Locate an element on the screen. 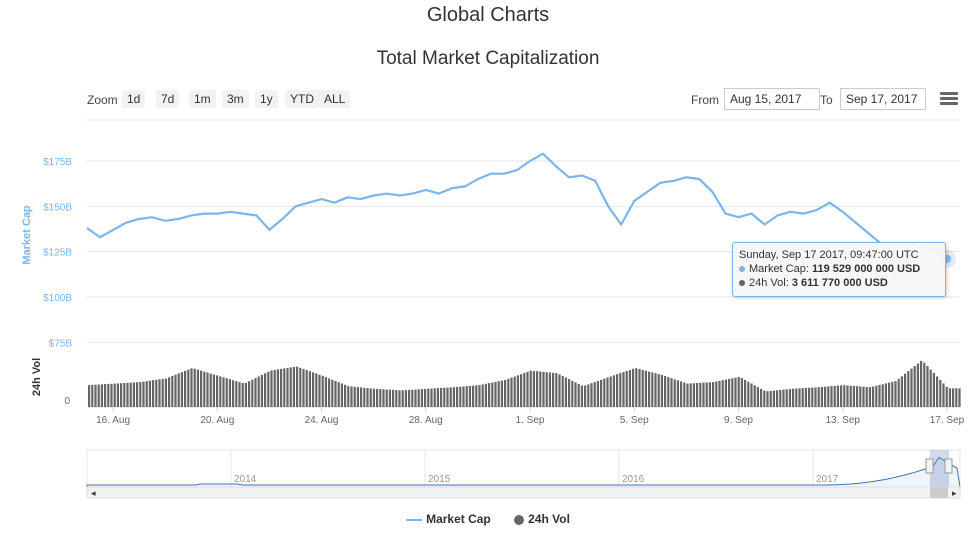 The width and height of the screenshot is (976, 535). zoom-3m-button: 3m is located at coordinates (235, 99).